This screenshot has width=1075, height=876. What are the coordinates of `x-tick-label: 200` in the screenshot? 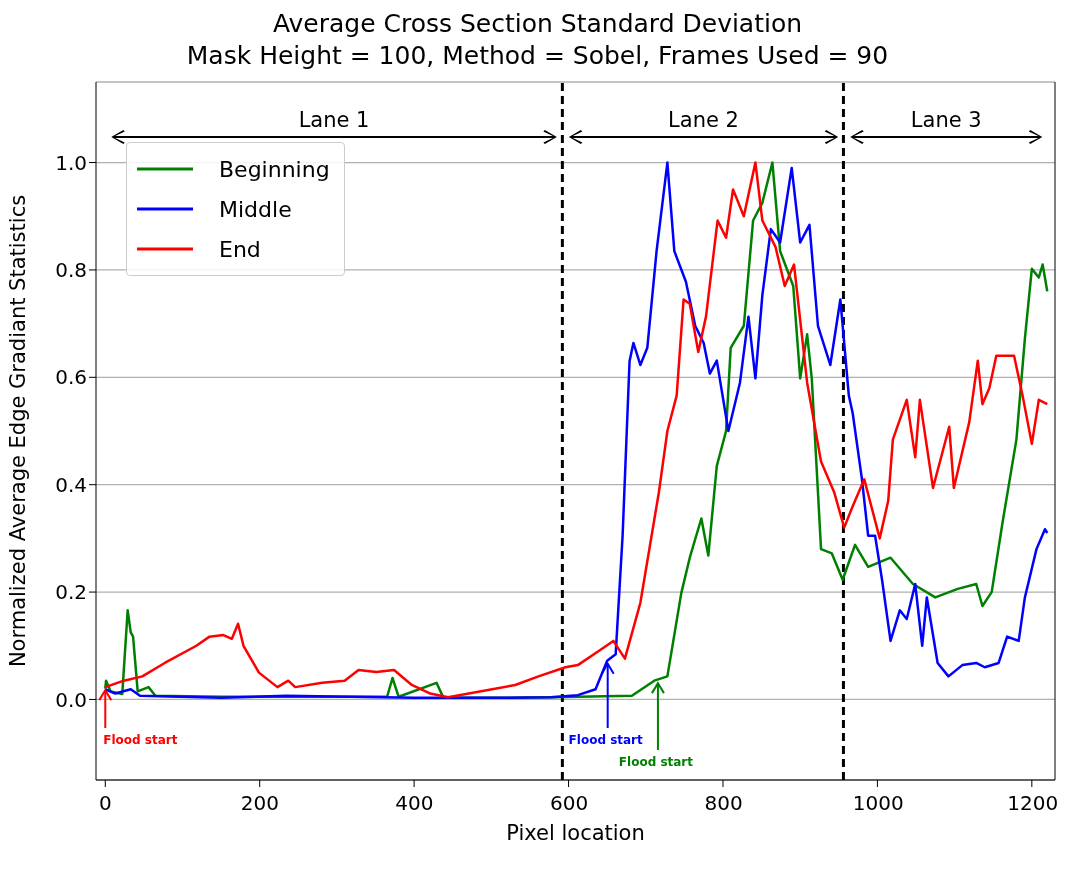 It's located at (259, 803).